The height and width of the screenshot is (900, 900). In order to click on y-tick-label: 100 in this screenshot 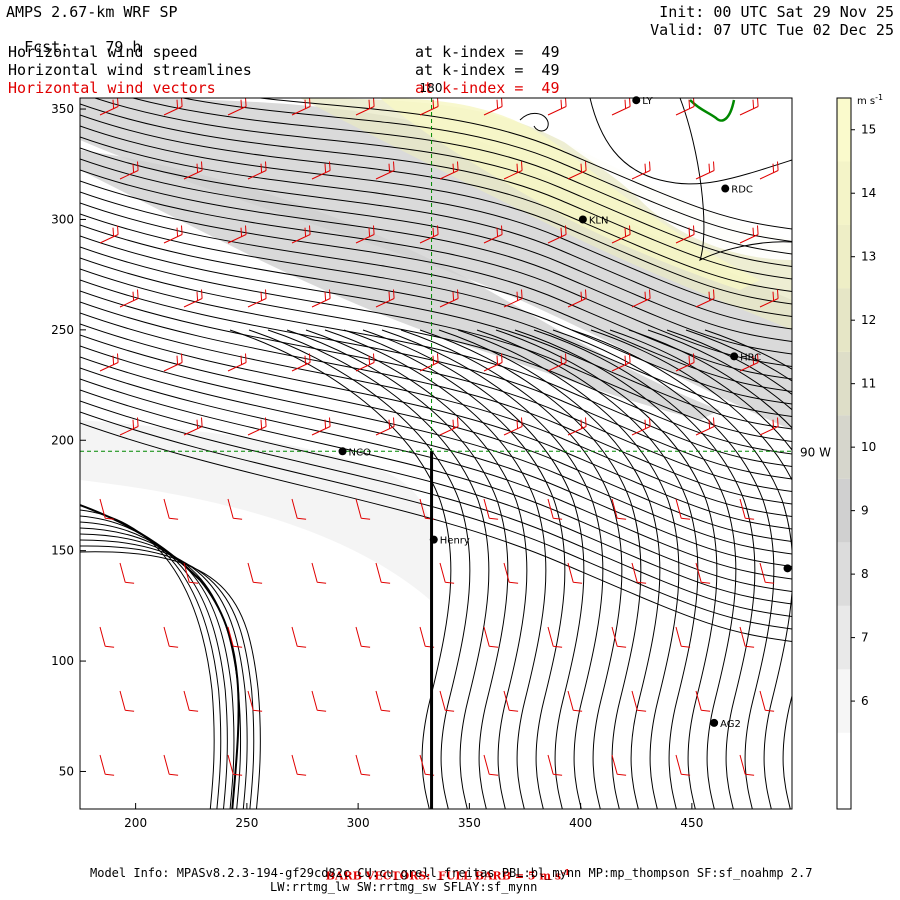, I will do `click(62, 661)`.